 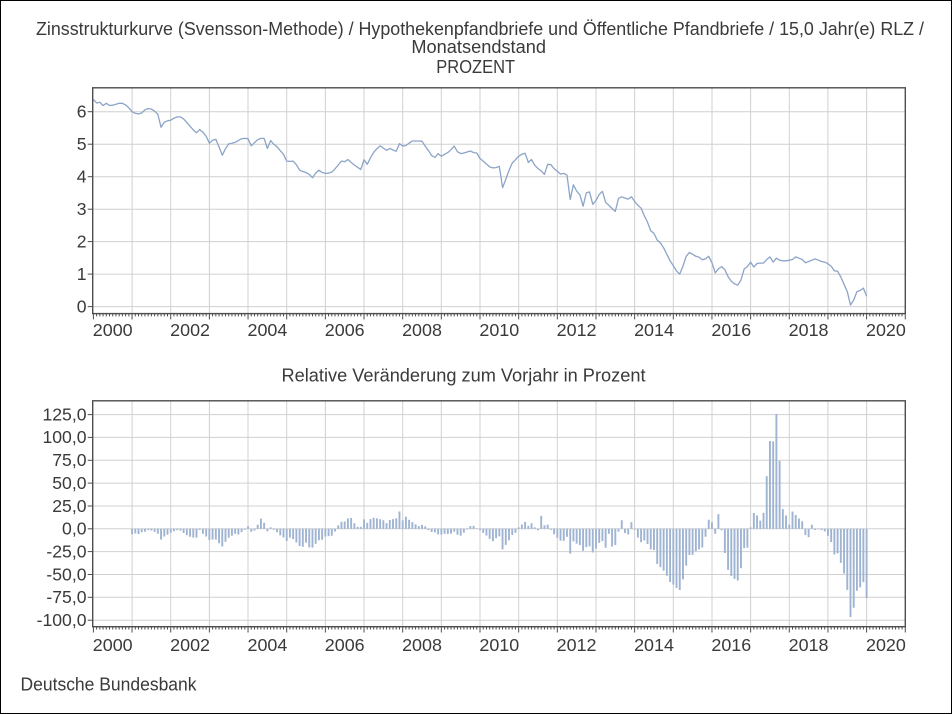 What do you see at coordinates (478, 47) in the screenshot?
I see `svg-text: Monatsendstand` at bounding box center [478, 47].